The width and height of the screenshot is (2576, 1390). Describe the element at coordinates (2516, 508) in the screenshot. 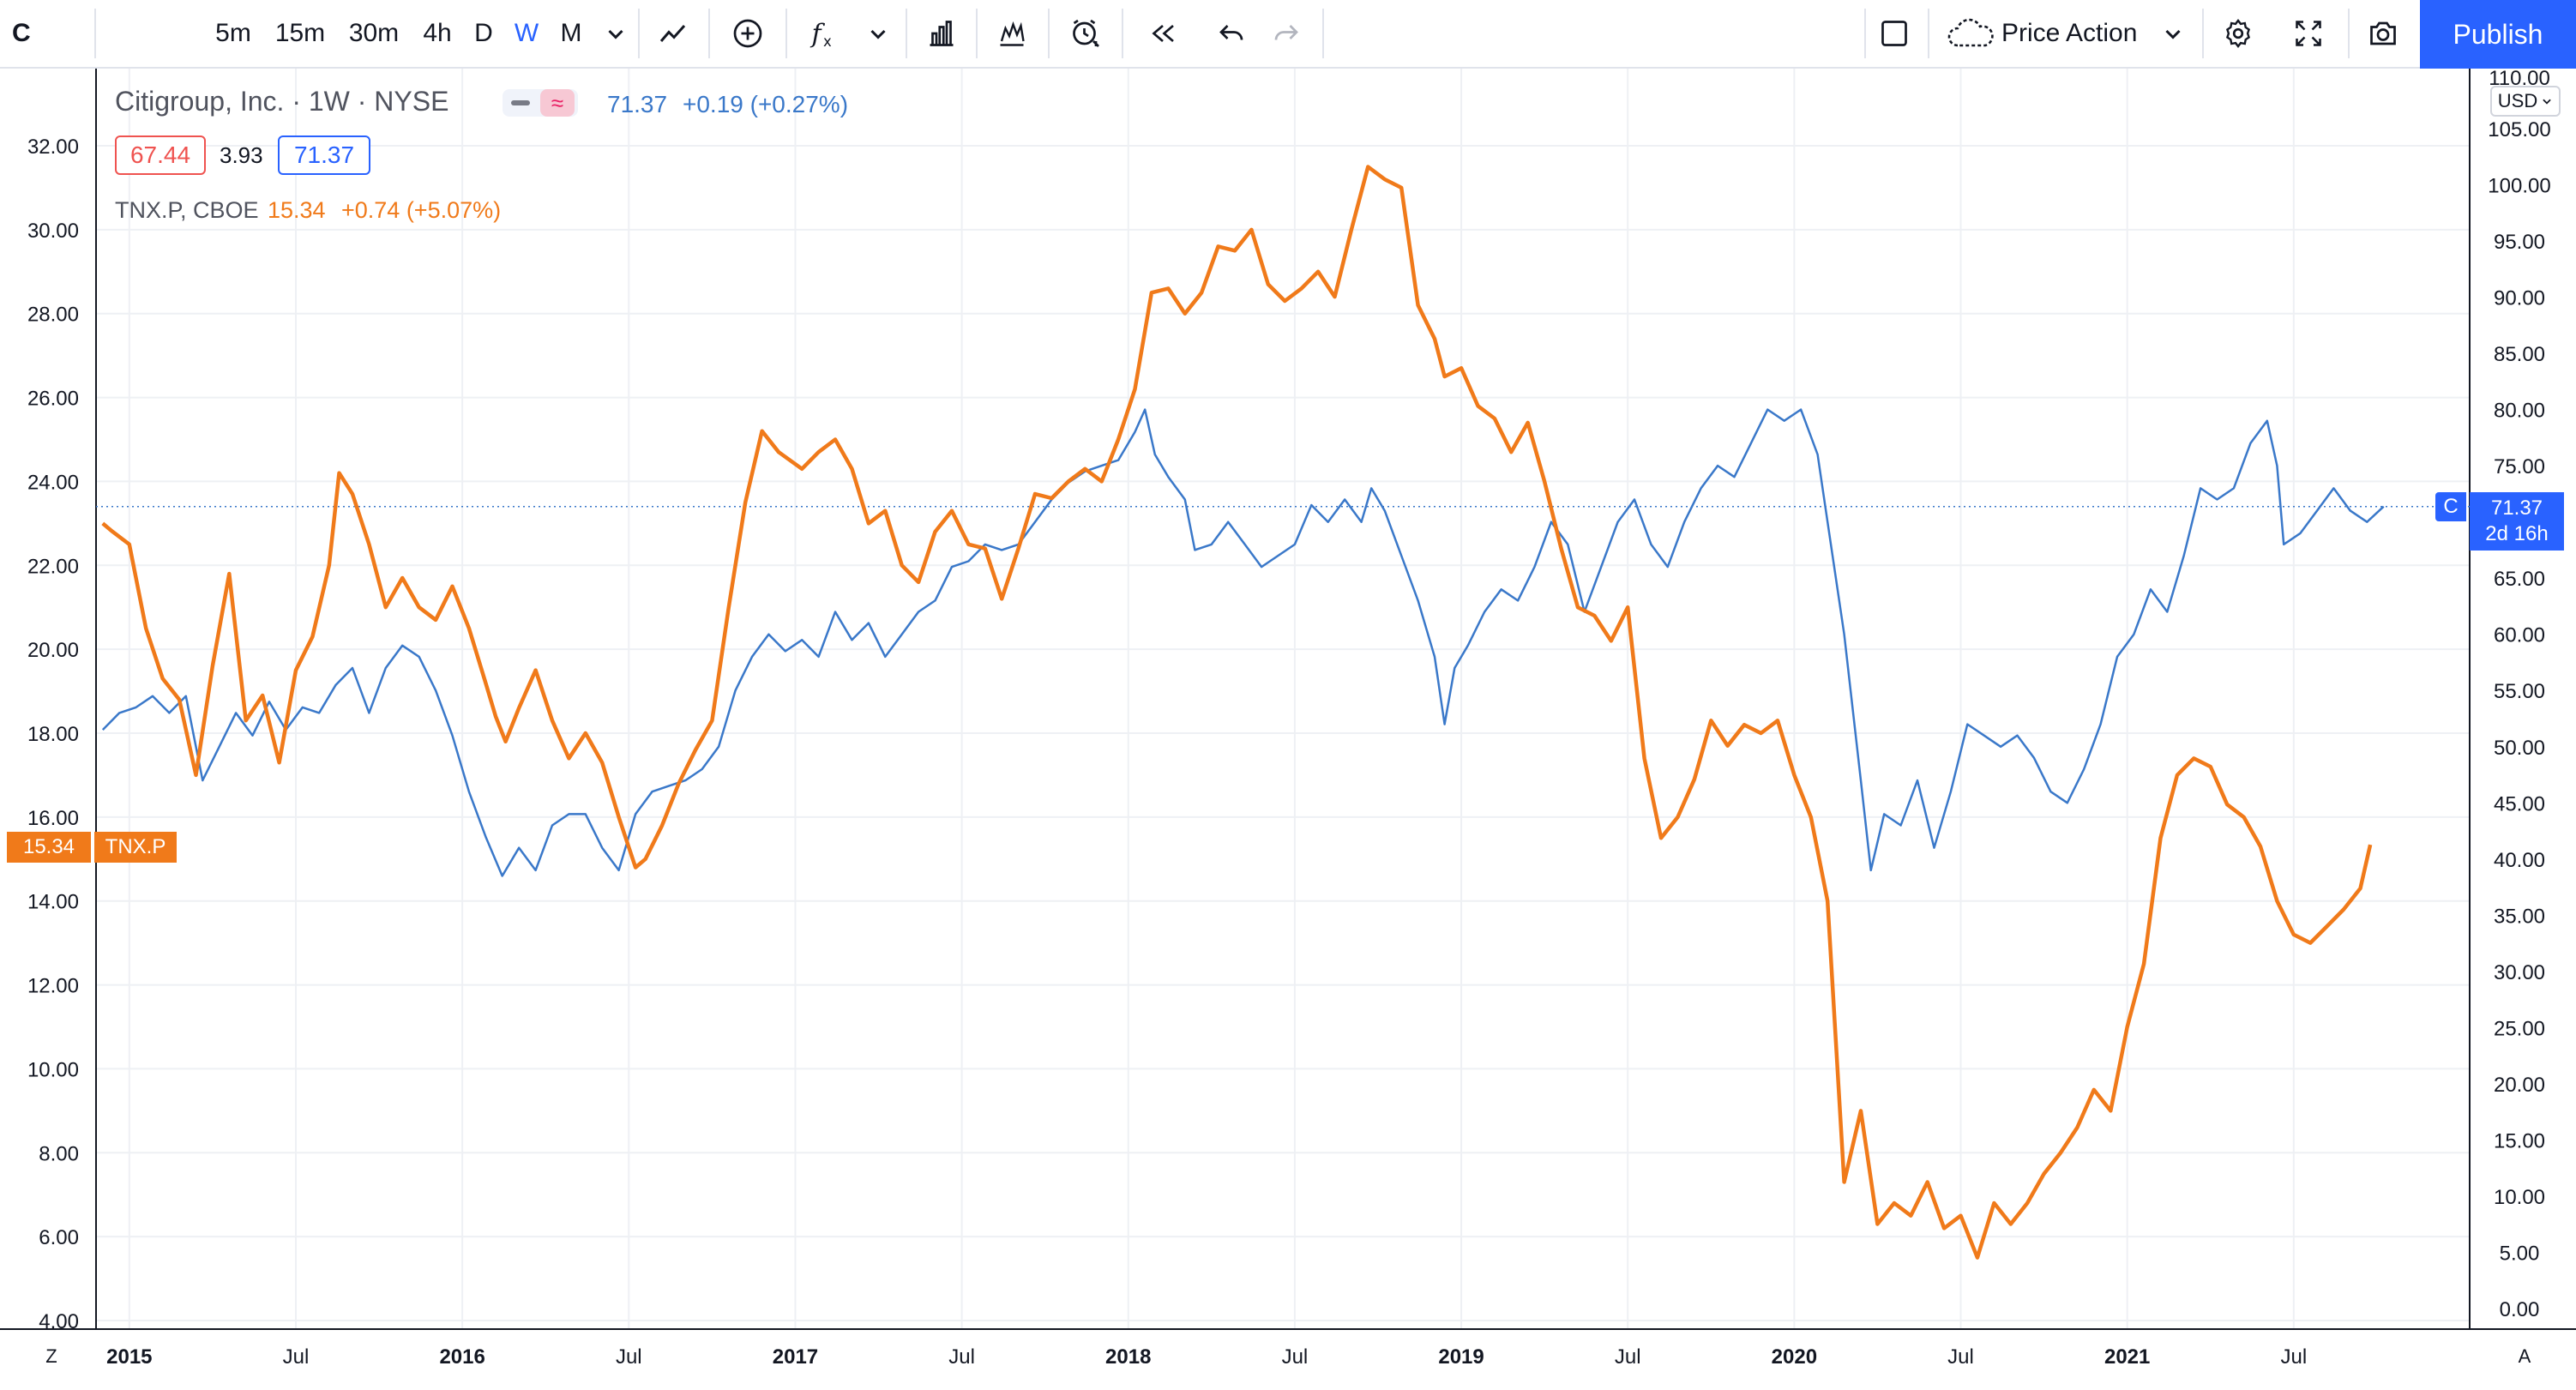

I see `right-axis-price-value: 71.37` at that location.